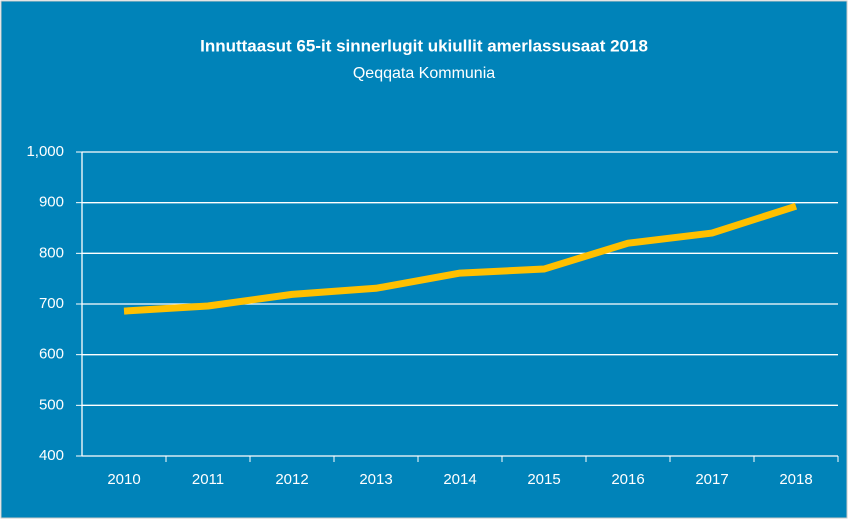 This screenshot has width=848, height=519. What do you see at coordinates (424, 73) in the screenshot?
I see `chart-subtitle: Qeqqata Kommunia` at bounding box center [424, 73].